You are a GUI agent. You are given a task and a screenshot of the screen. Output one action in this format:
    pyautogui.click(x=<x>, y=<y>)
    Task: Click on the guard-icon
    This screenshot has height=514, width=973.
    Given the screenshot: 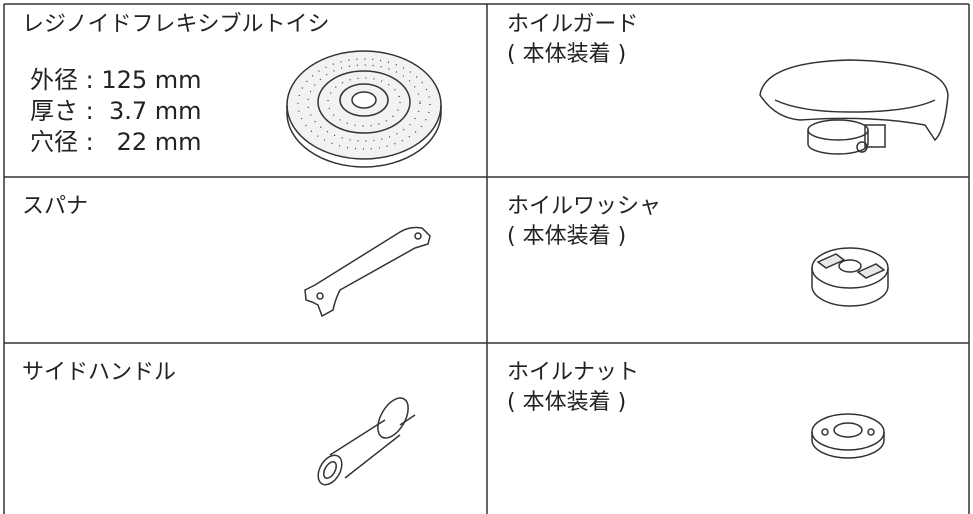 What is the action you would take?
    pyautogui.click(x=854, y=107)
    